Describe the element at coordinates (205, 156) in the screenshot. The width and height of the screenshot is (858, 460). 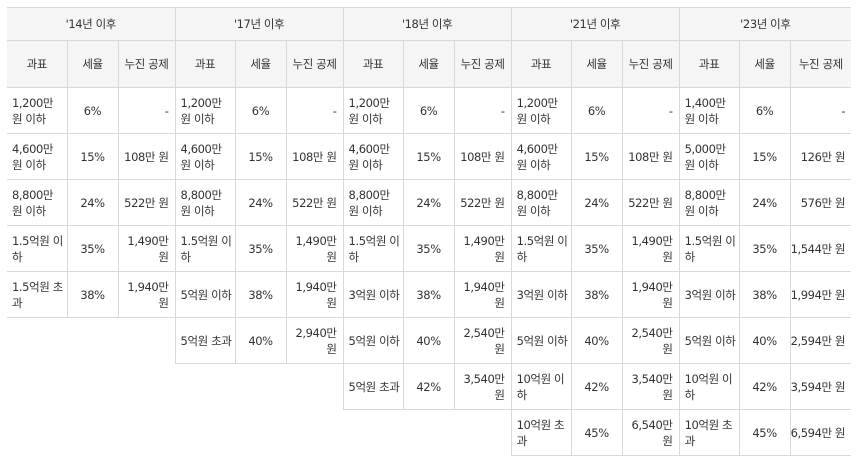
I see `base-cell: 4,600만 원 이하` at that location.